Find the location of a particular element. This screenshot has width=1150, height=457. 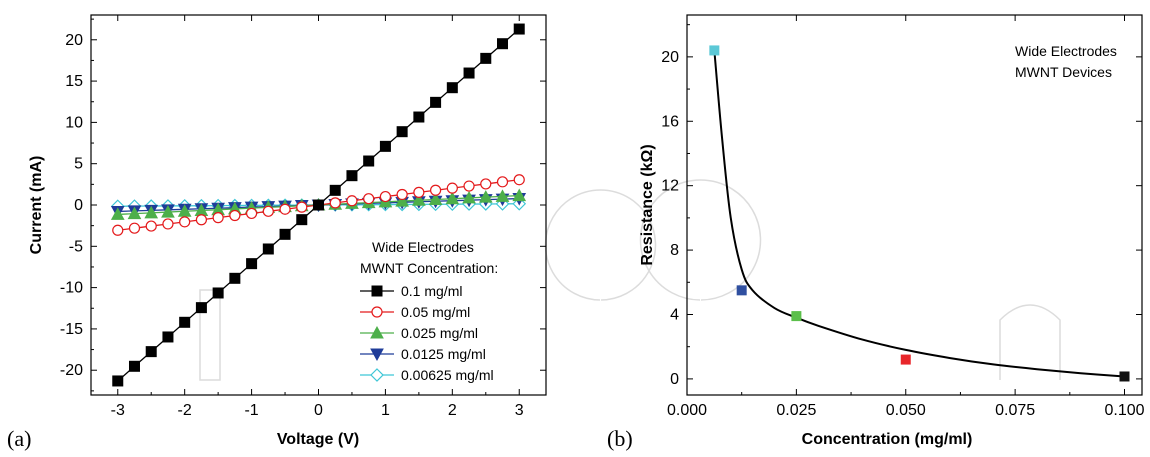

x-tick-label: 0.000 is located at coordinates (687, 410).